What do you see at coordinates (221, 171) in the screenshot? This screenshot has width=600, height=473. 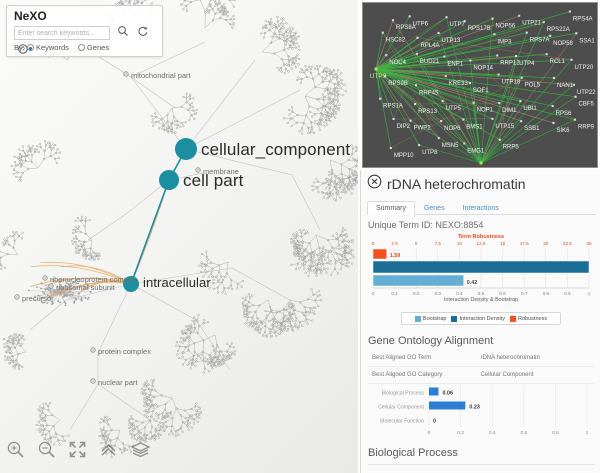 I see `tree-node-label: membrane` at bounding box center [221, 171].